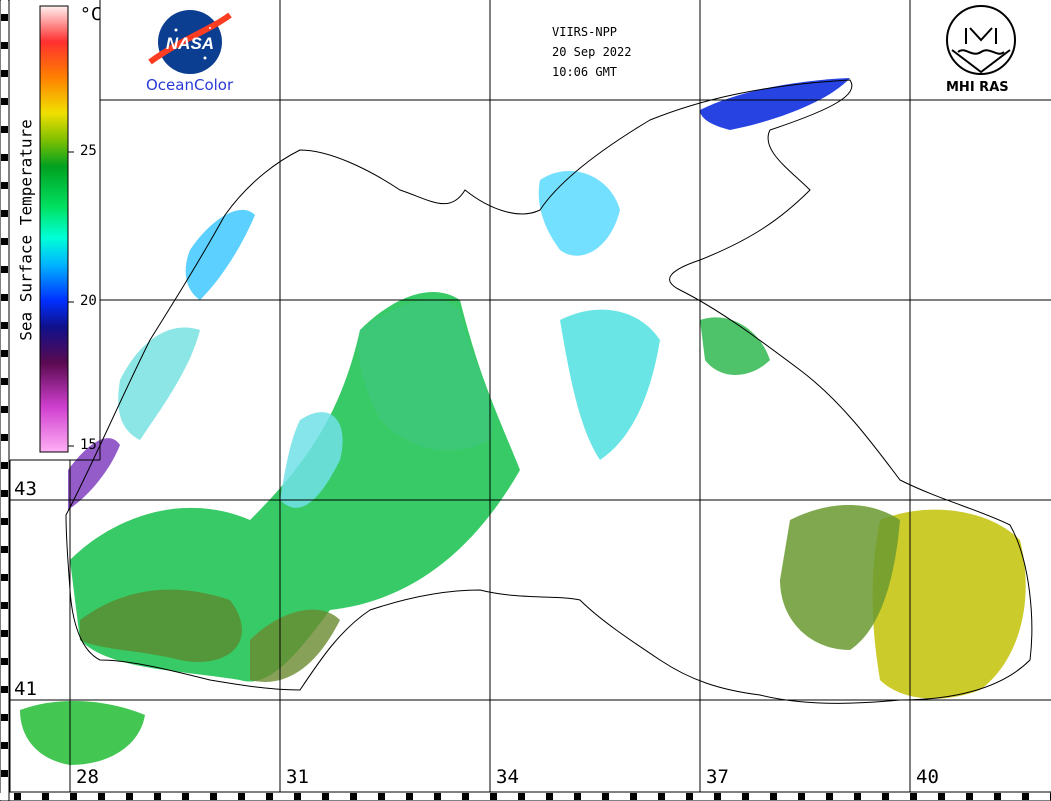 The image size is (1051, 801). I want to click on colorbar-tick-15: 15, so click(88, 445).